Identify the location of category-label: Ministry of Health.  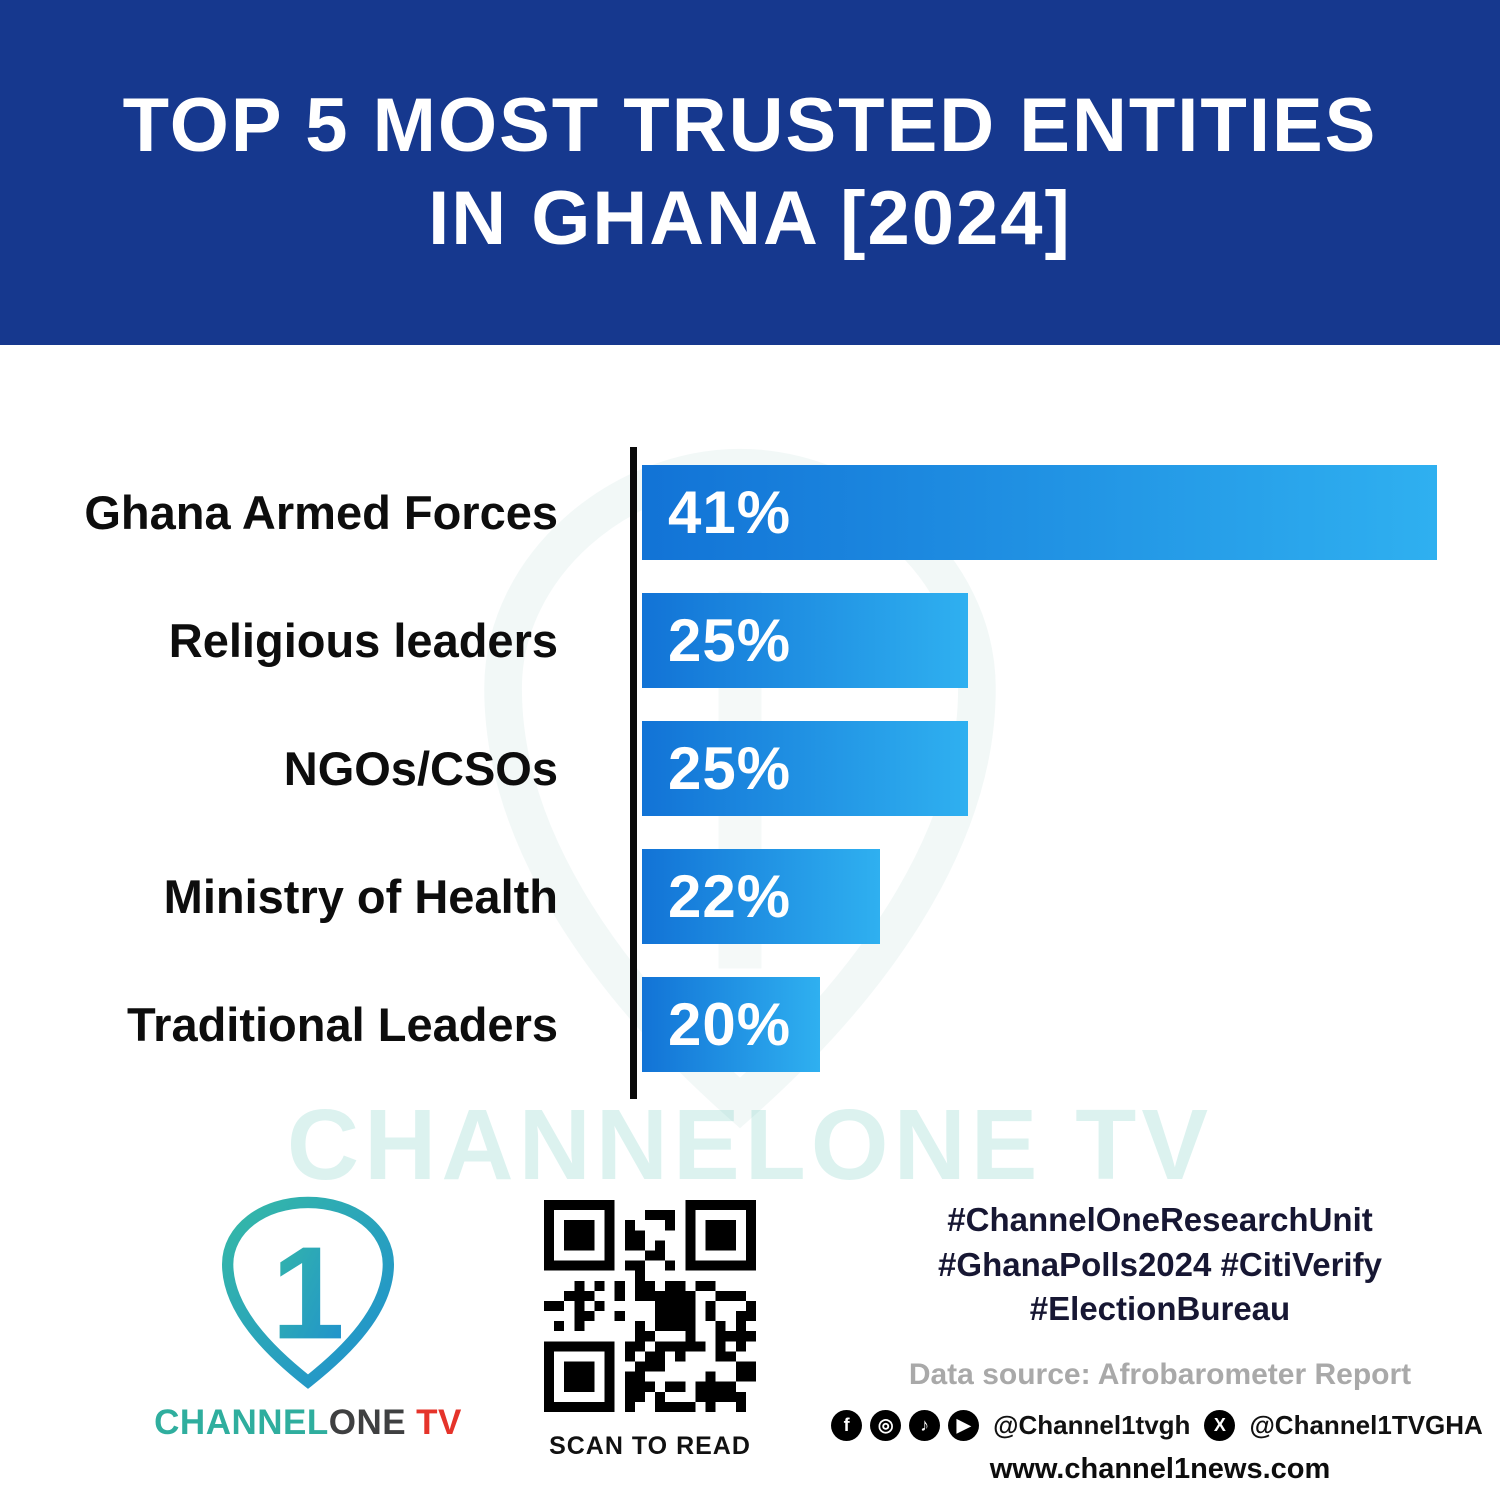
(360, 896).